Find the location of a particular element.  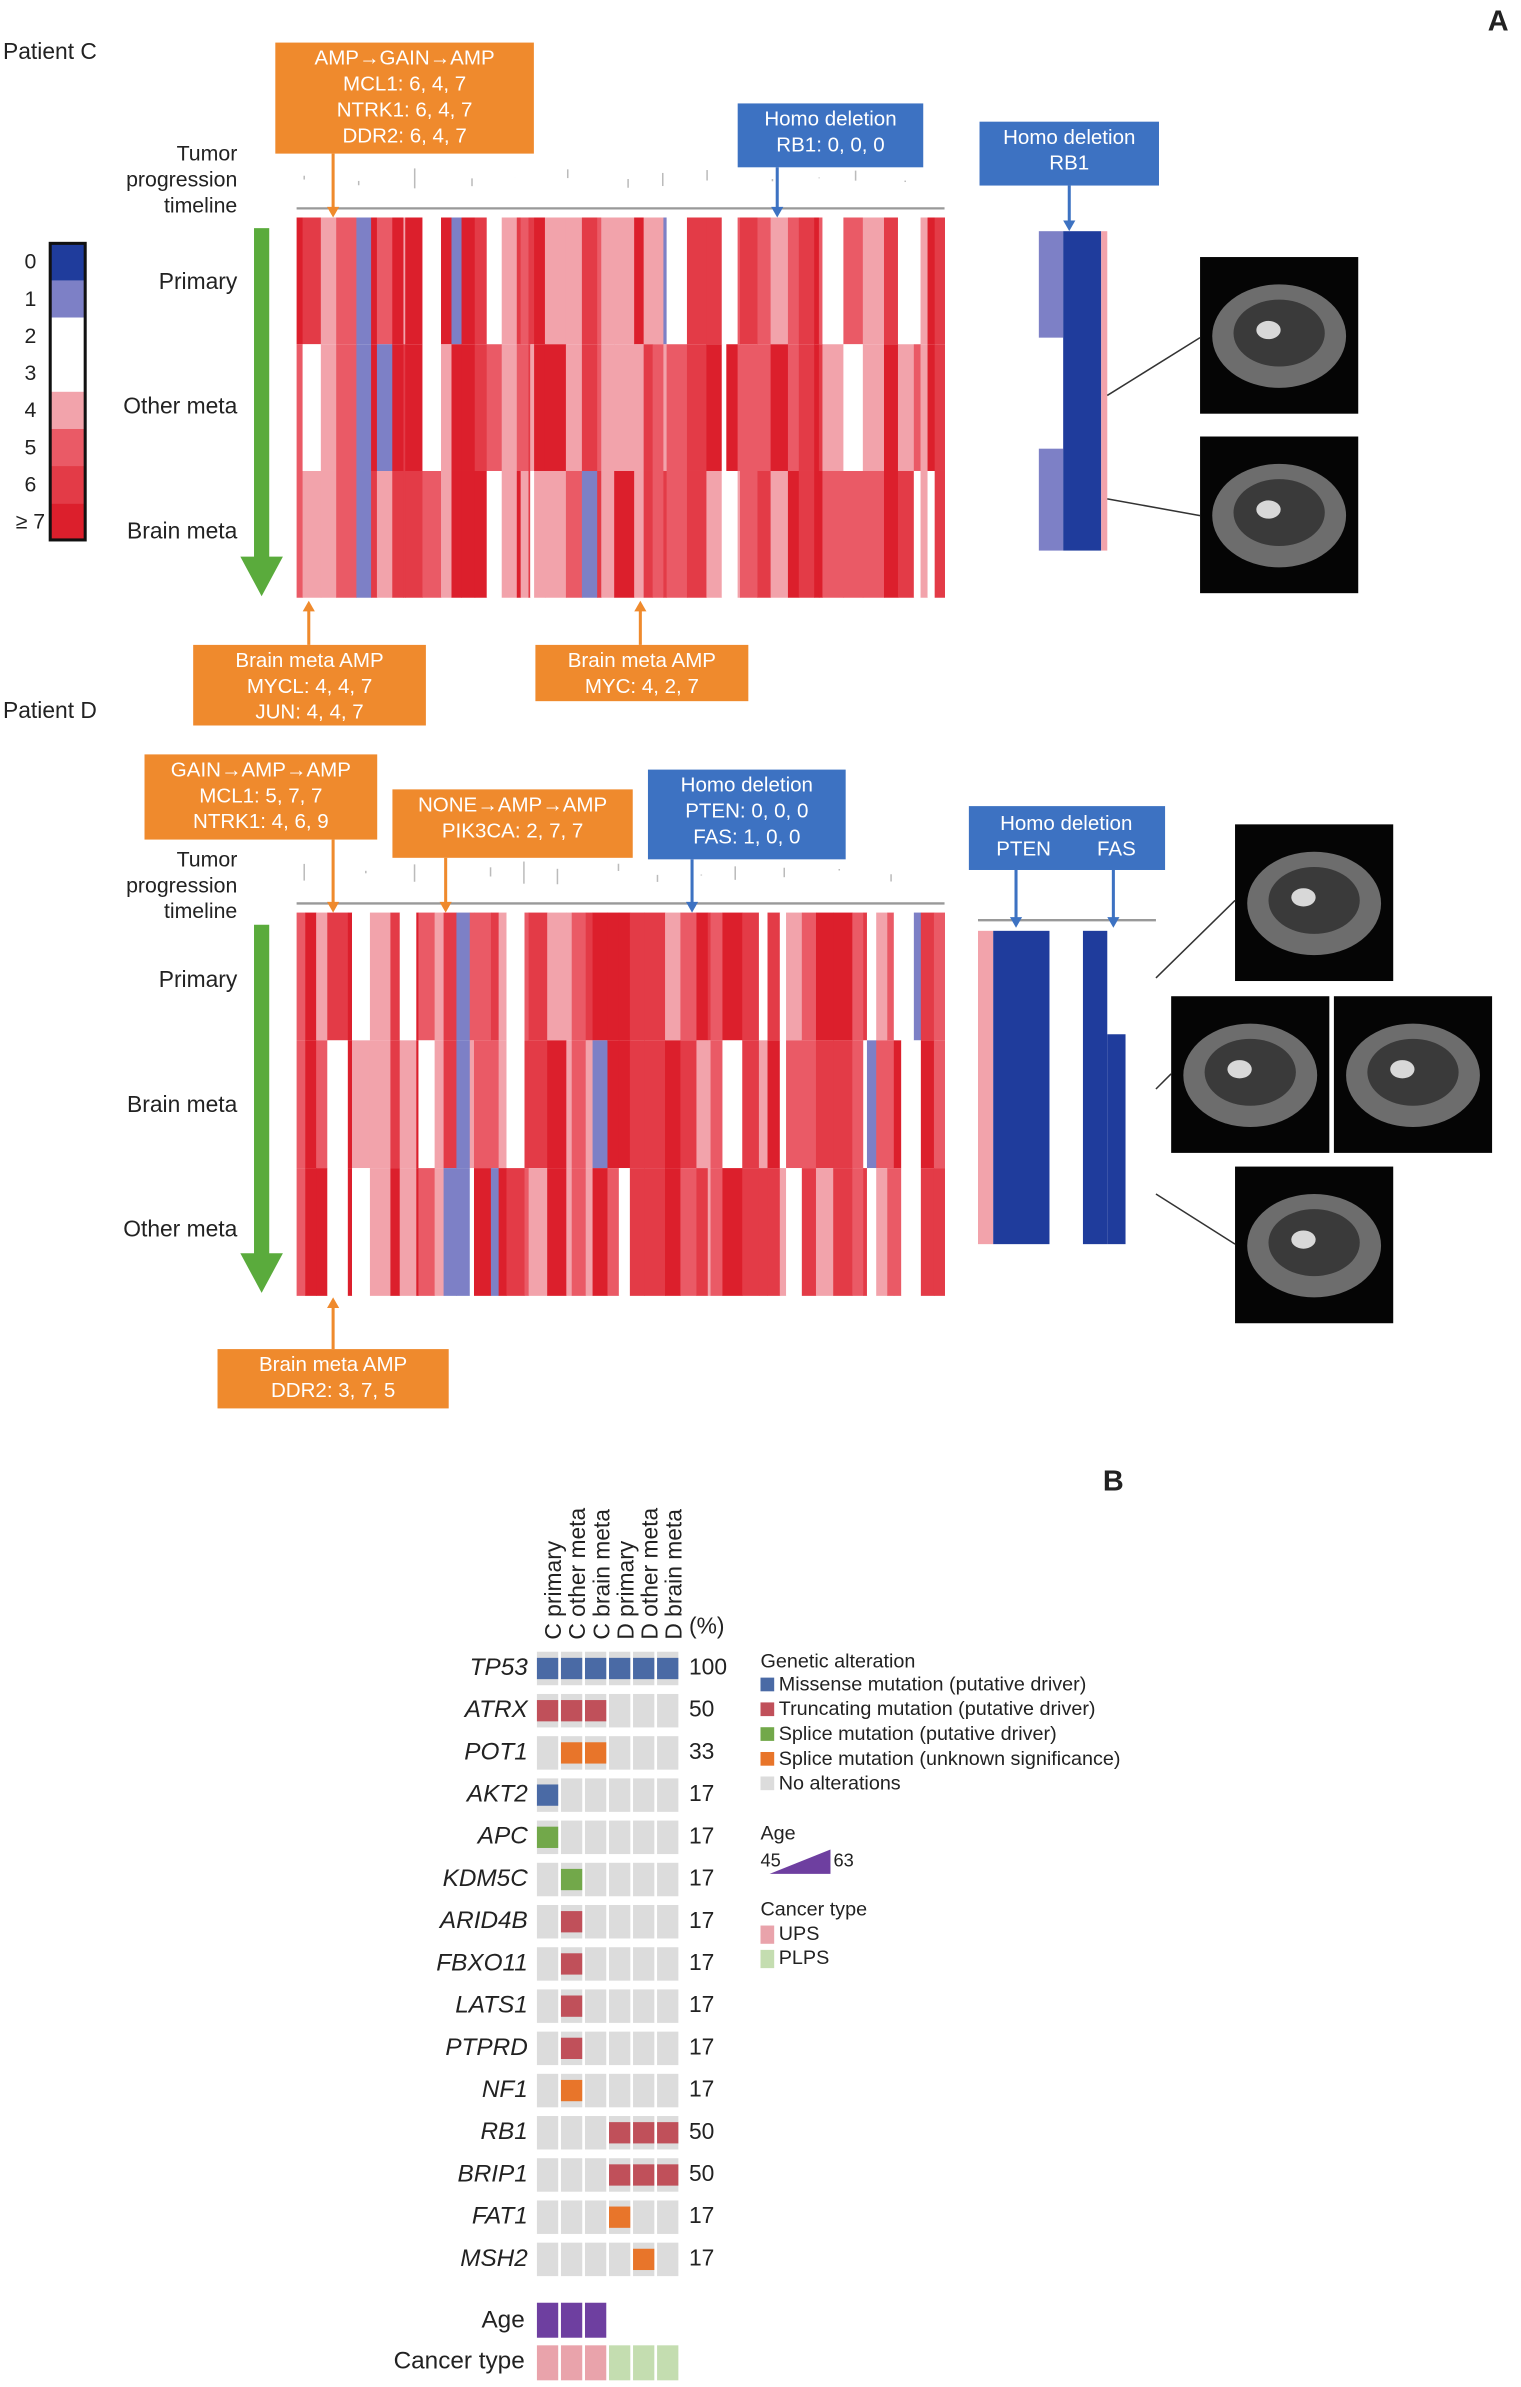

age-ramp is located at coordinates (800, 1861).